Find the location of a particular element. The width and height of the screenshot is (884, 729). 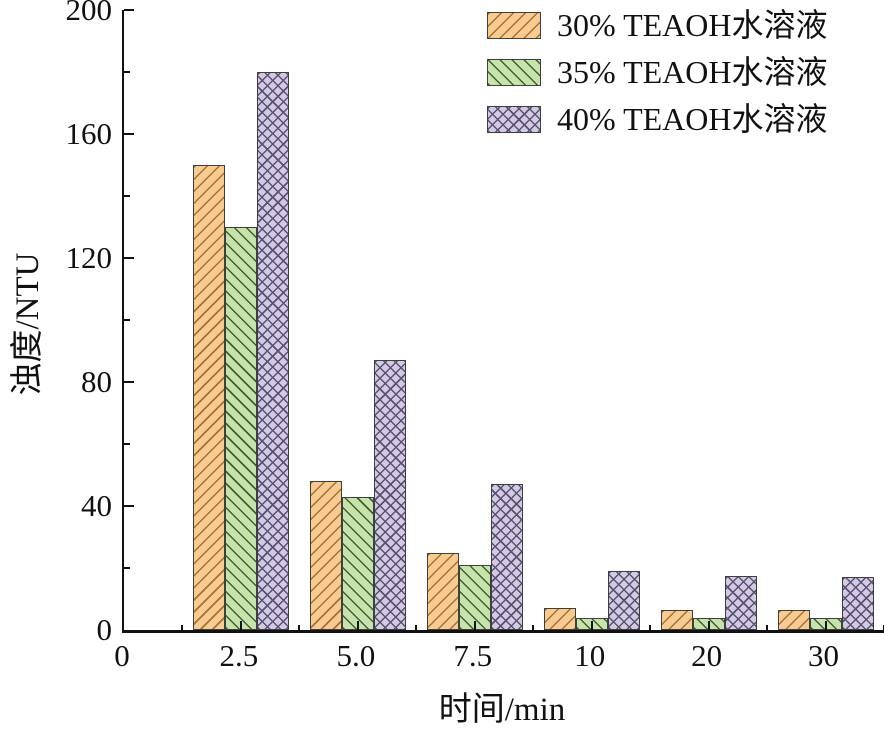

legend-label: 40% TEAOH水溶液 is located at coordinates (692, 119).